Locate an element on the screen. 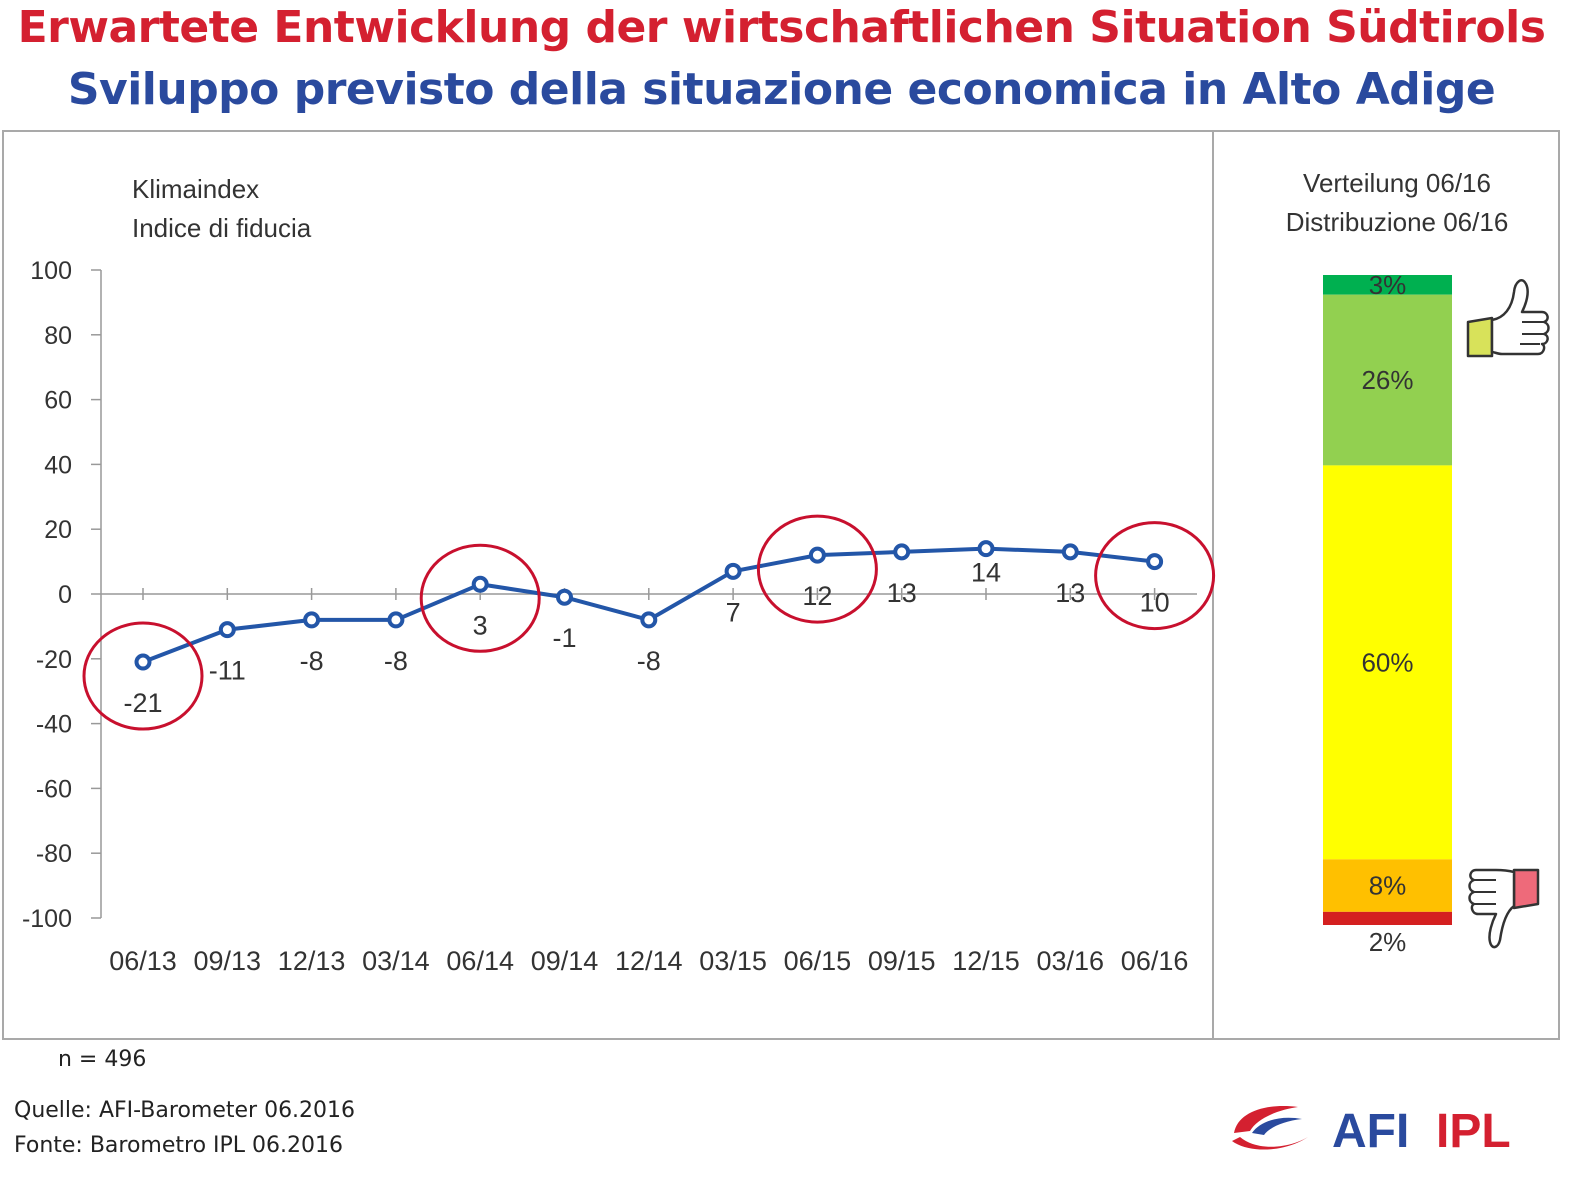 This screenshot has height=1193, width=1587. data-label: 3 is located at coordinates (480, 625).